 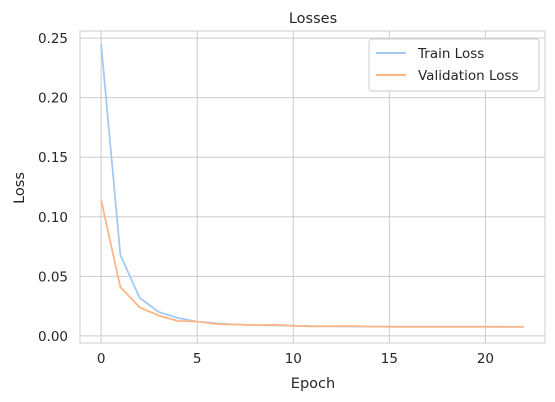 What do you see at coordinates (389, 359) in the screenshot?
I see `x-tick-label: 15` at bounding box center [389, 359].